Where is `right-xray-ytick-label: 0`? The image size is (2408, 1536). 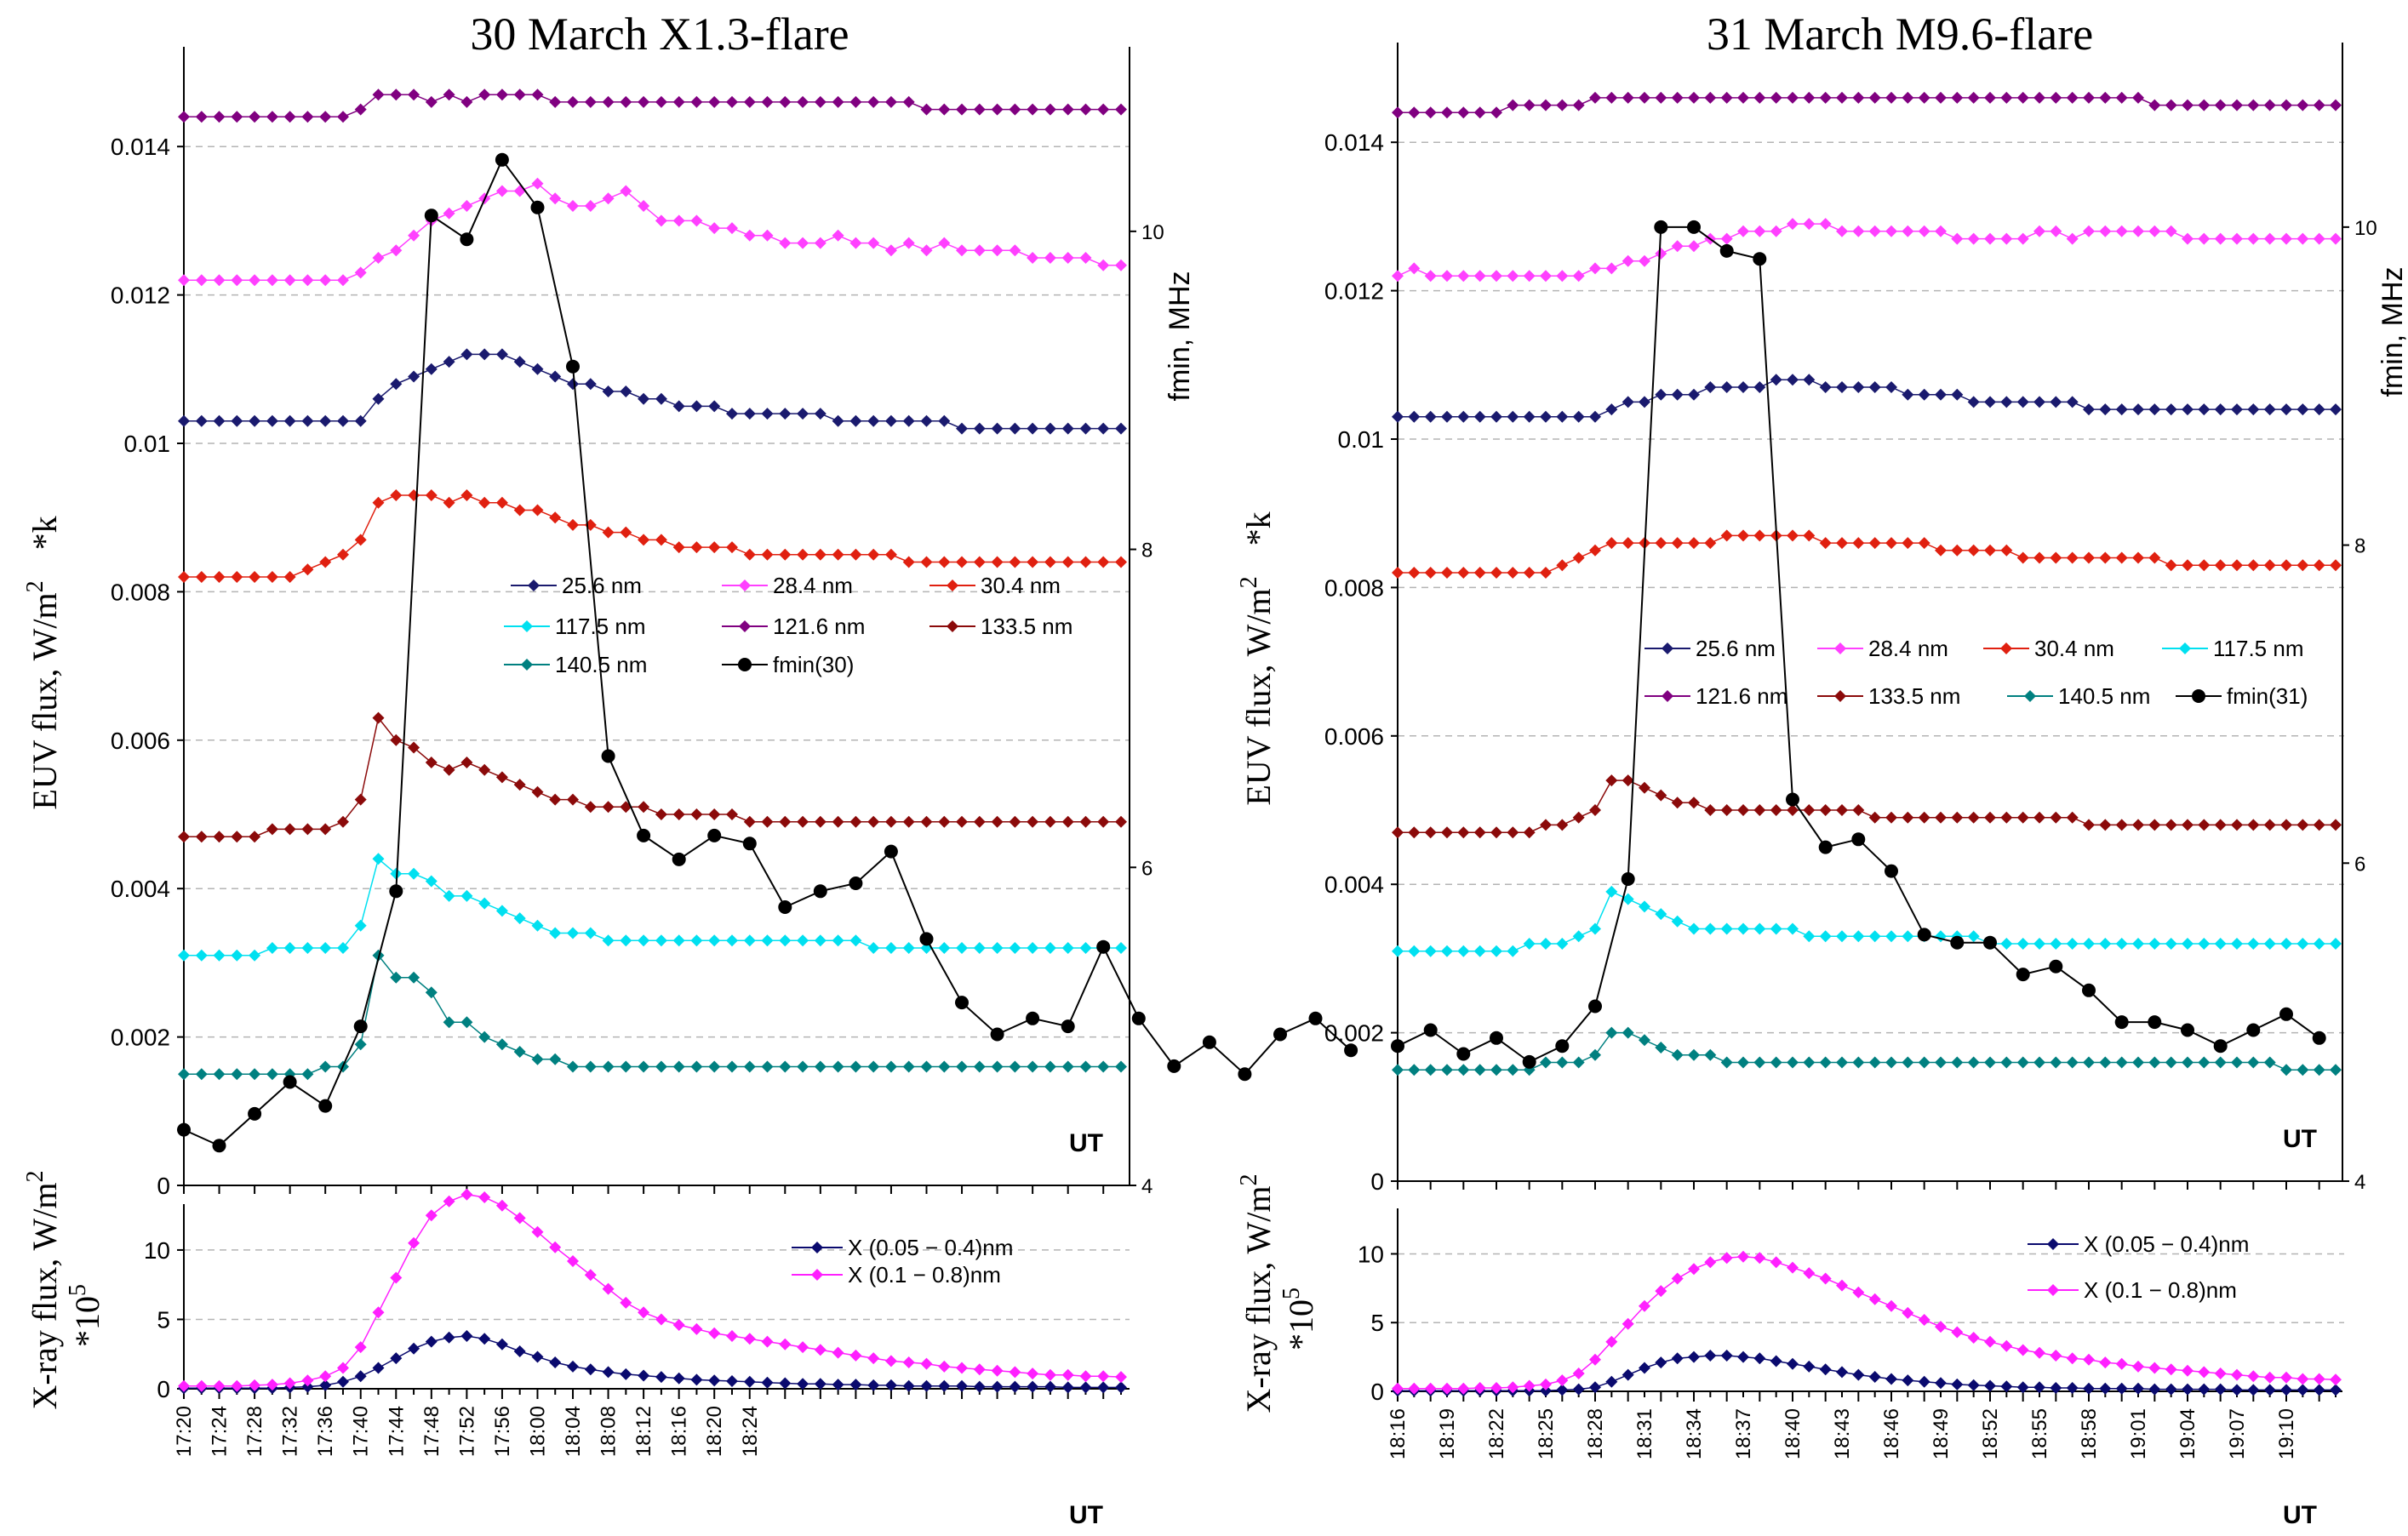
right-xray-ytick-label: 0 is located at coordinates (1377, 1392).